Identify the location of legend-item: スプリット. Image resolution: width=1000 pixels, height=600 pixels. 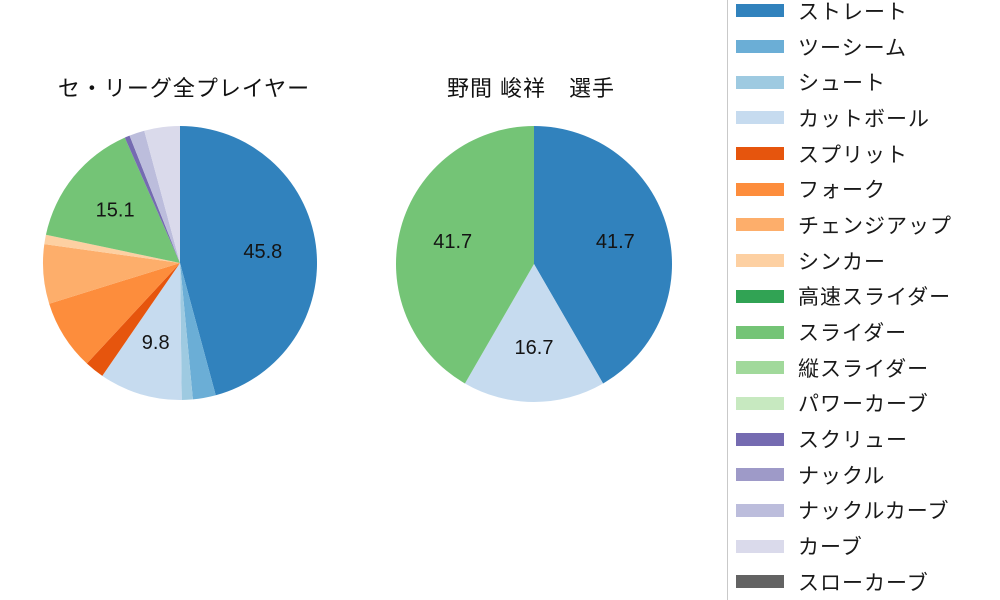
(868, 154).